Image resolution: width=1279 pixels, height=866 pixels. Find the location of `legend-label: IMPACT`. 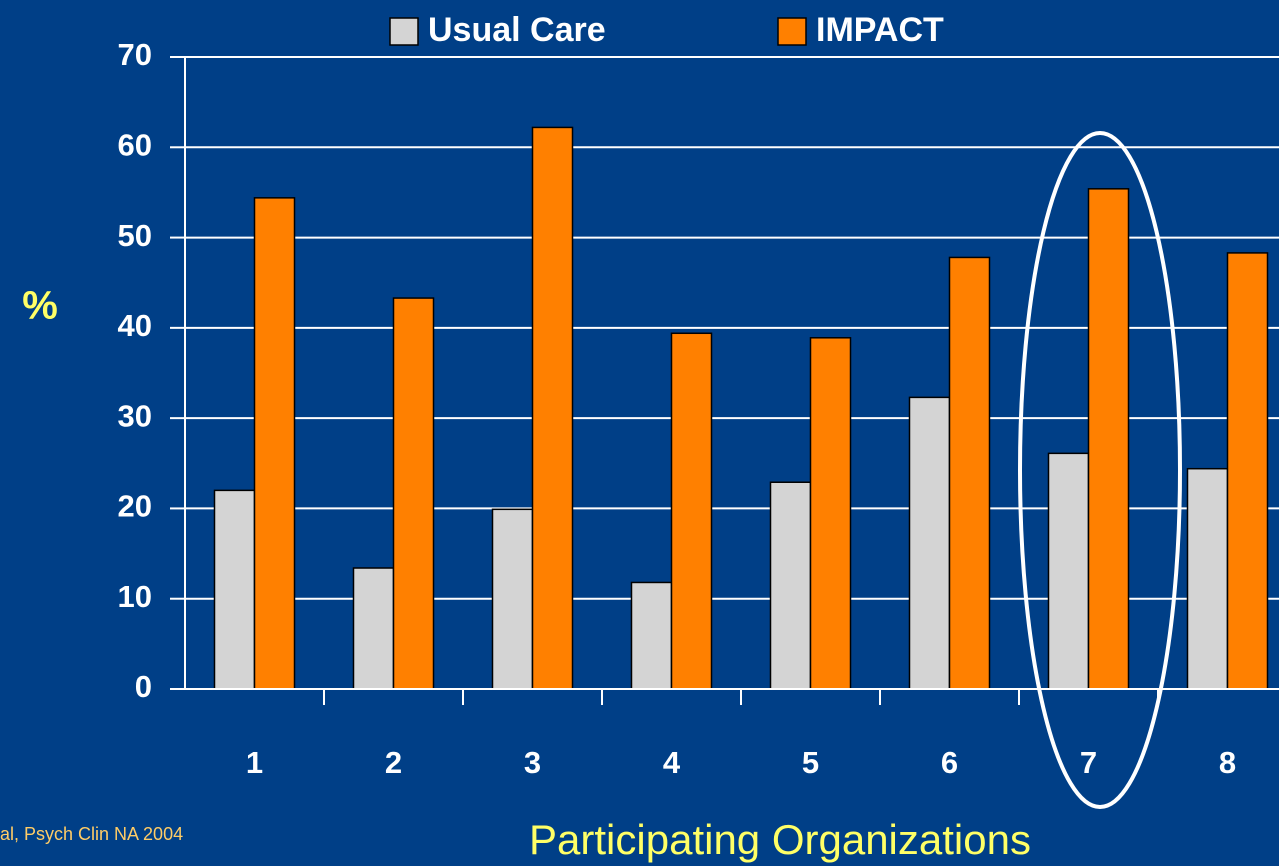

legend-label: IMPACT is located at coordinates (880, 30).